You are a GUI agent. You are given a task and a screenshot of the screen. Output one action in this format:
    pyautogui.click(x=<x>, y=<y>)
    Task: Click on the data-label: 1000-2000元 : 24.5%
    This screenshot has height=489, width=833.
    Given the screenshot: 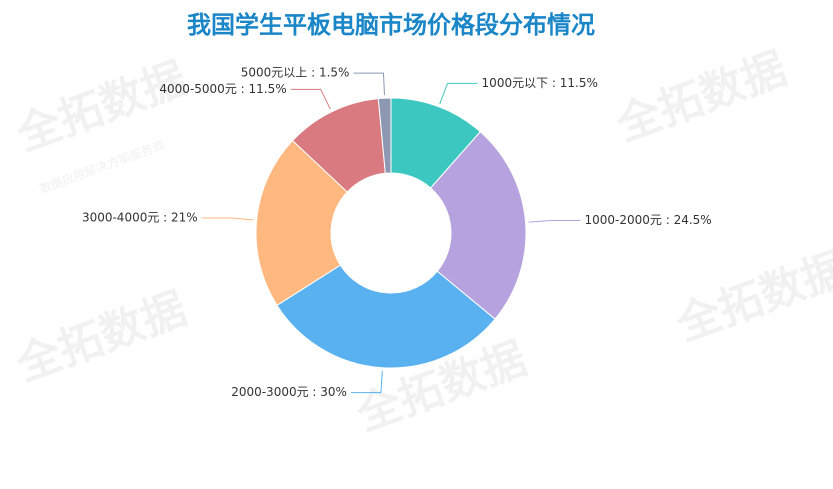 What is the action you would take?
    pyautogui.click(x=648, y=220)
    